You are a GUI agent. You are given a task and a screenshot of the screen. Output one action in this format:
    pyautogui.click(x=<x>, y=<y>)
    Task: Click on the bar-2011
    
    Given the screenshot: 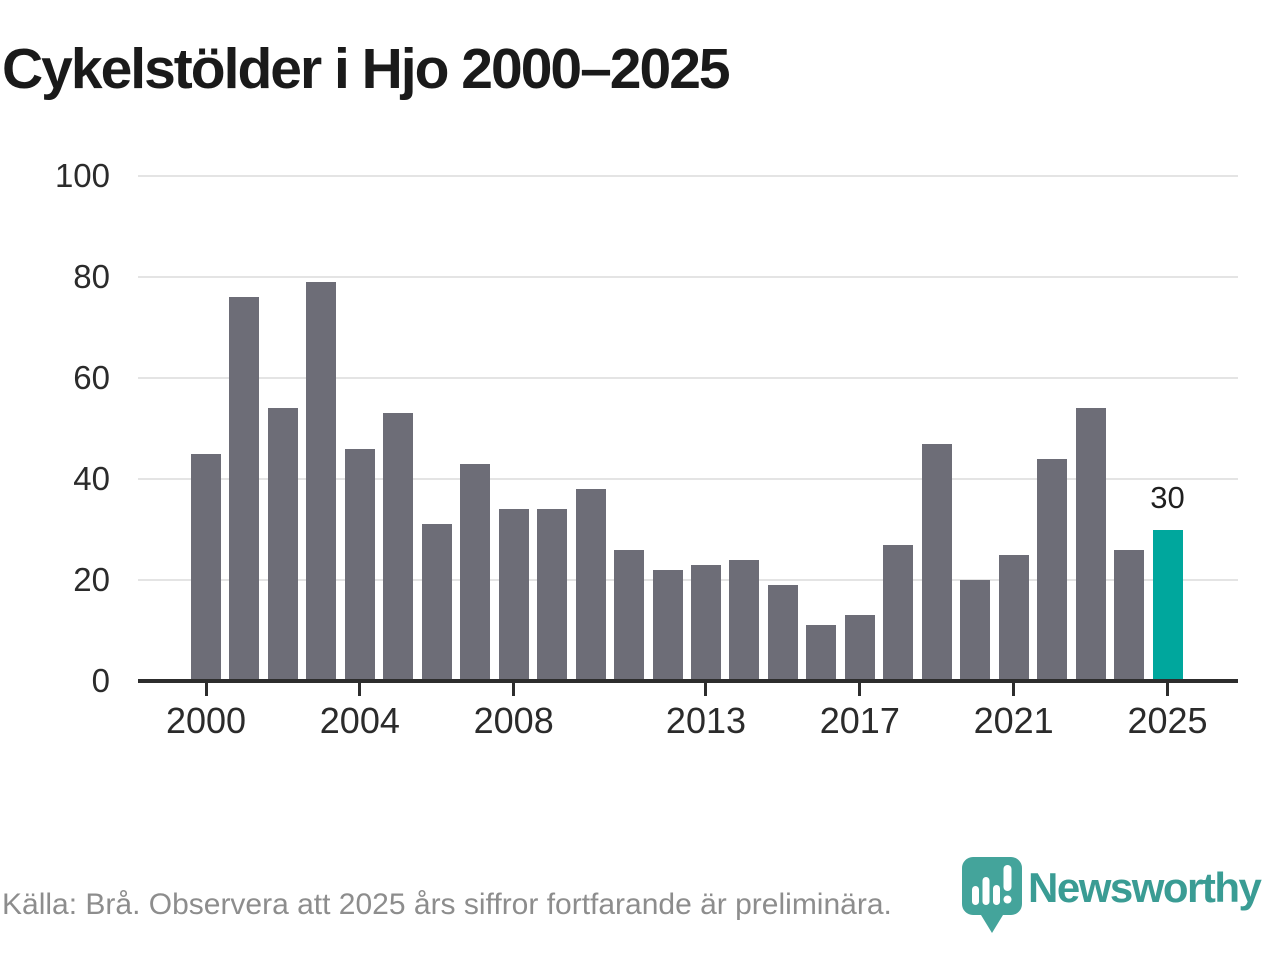 What is the action you would take?
    pyautogui.click(x=629, y=615)
    